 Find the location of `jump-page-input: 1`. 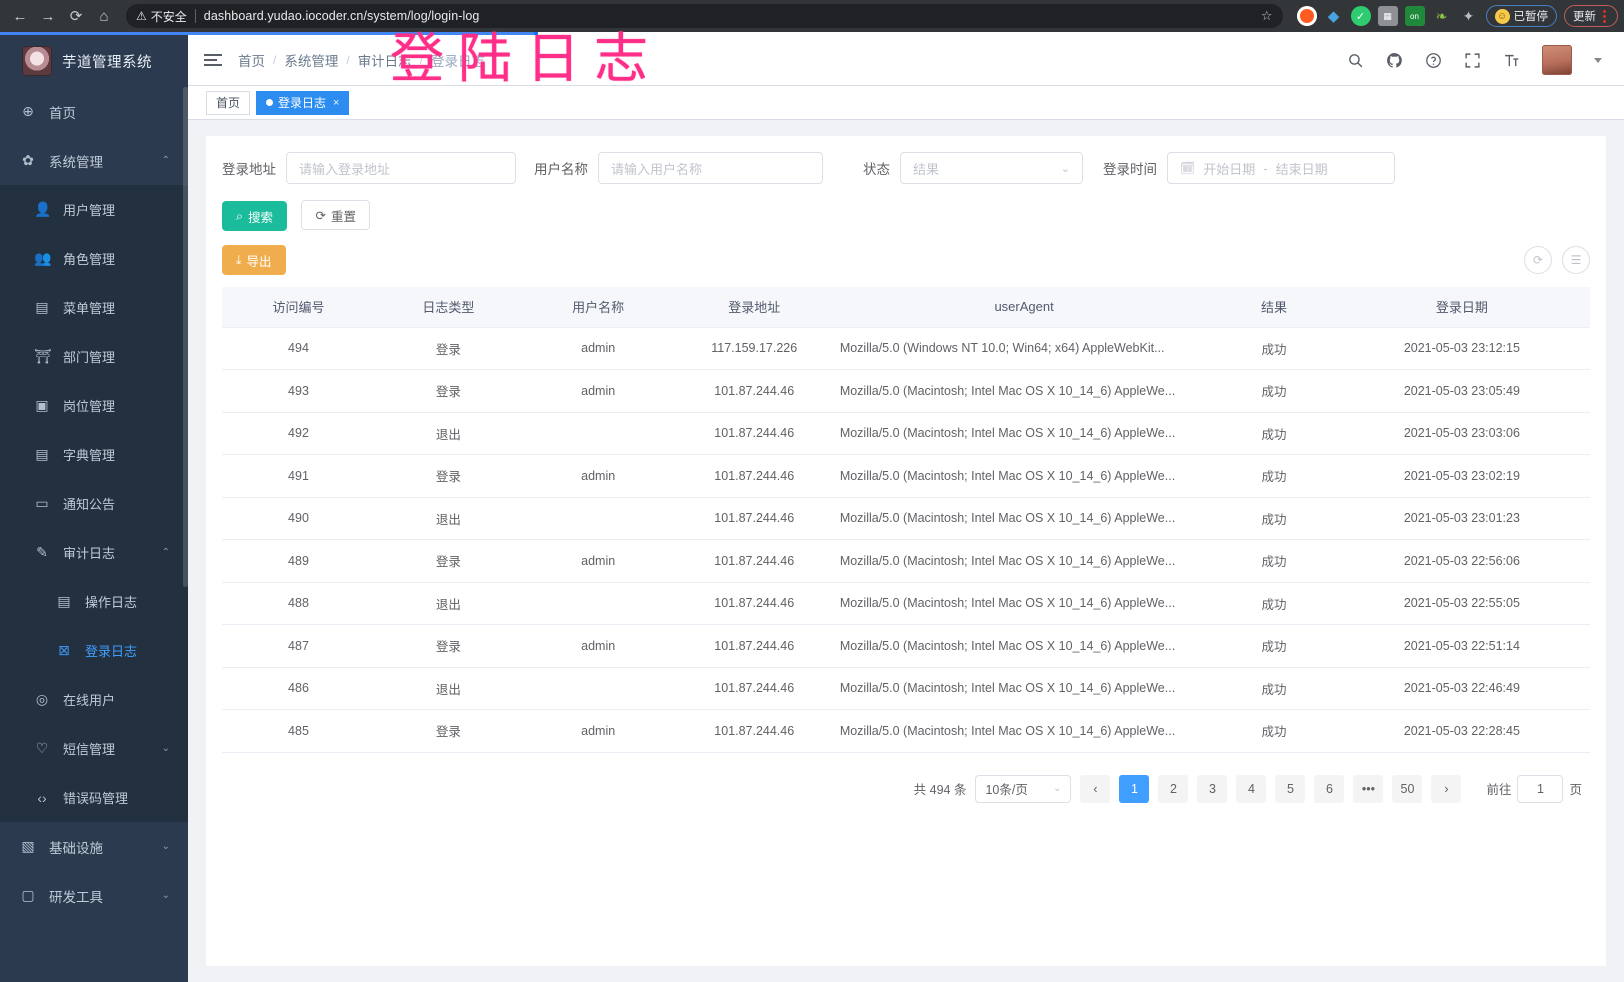

jump-page-input: 1 is located at coordinates (1540, 788).